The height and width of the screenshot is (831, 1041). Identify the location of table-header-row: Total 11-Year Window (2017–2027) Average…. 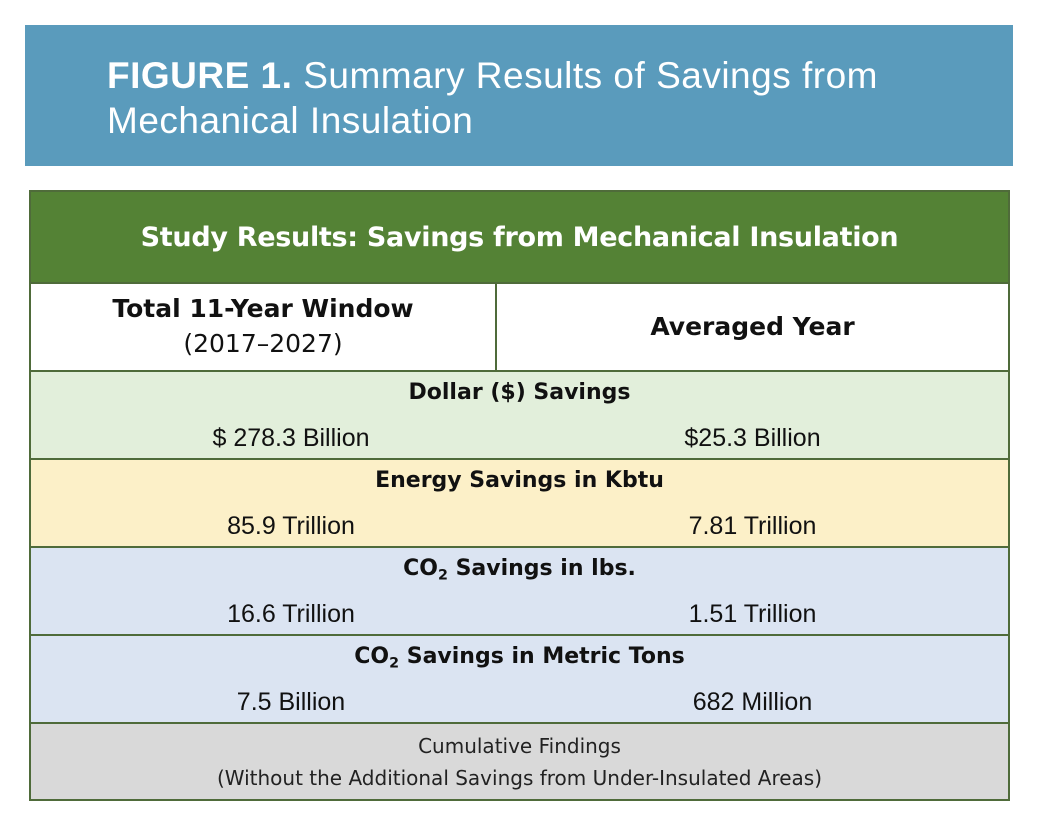
(519, 327).